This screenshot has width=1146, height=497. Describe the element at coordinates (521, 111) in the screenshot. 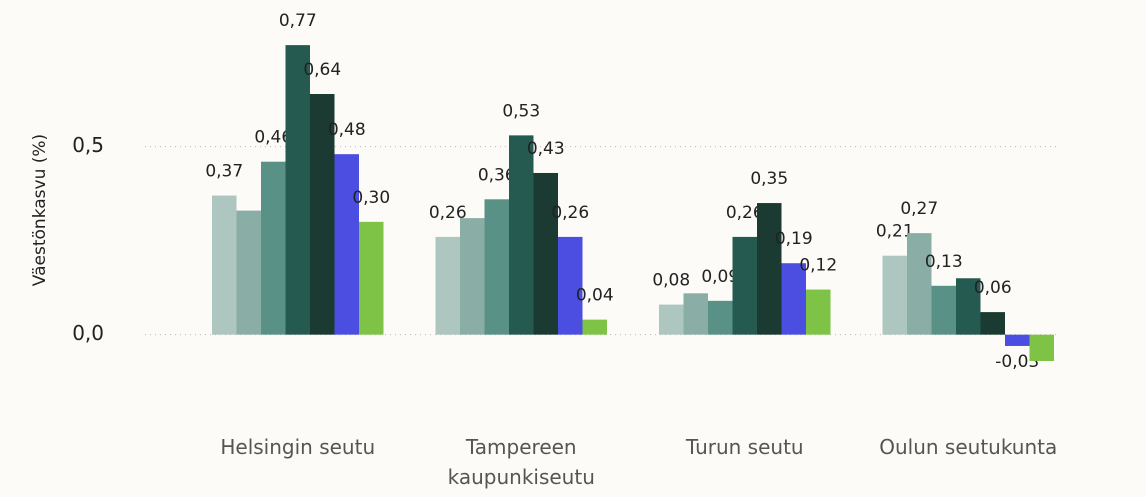

I see `data-label: 0,53` at that location.